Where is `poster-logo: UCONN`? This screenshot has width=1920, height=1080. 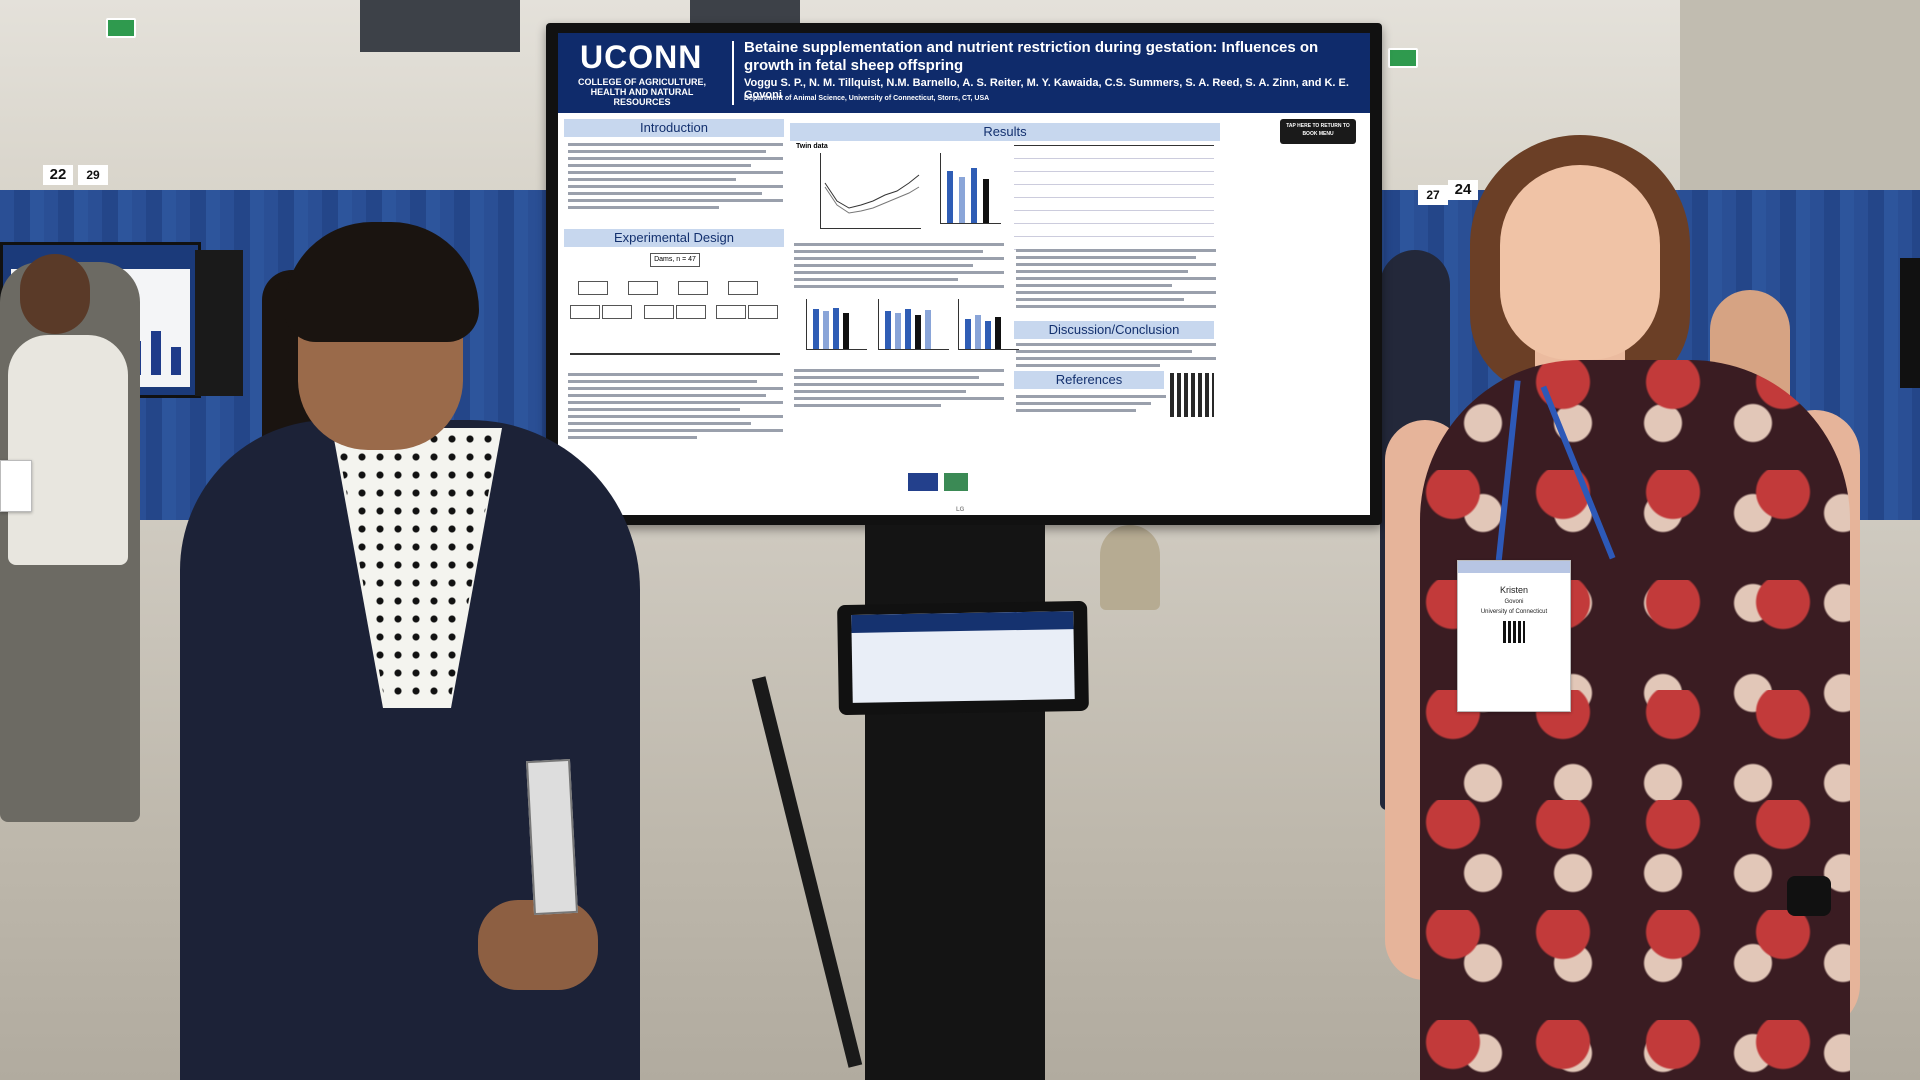
poster-logo: UCONN is located at coordinates (641, 57).